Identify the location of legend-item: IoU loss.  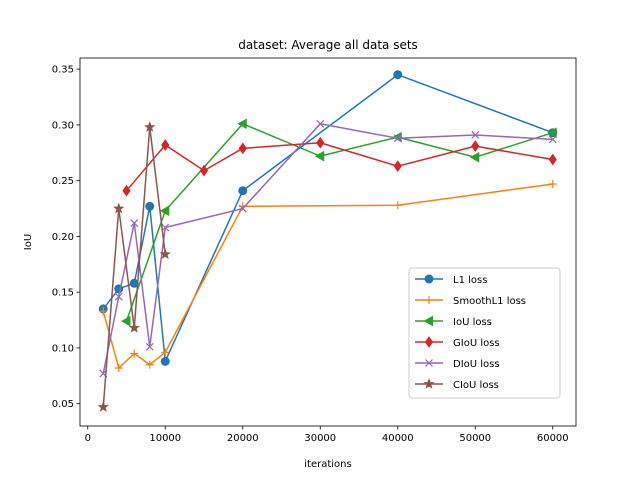
(453, 321).